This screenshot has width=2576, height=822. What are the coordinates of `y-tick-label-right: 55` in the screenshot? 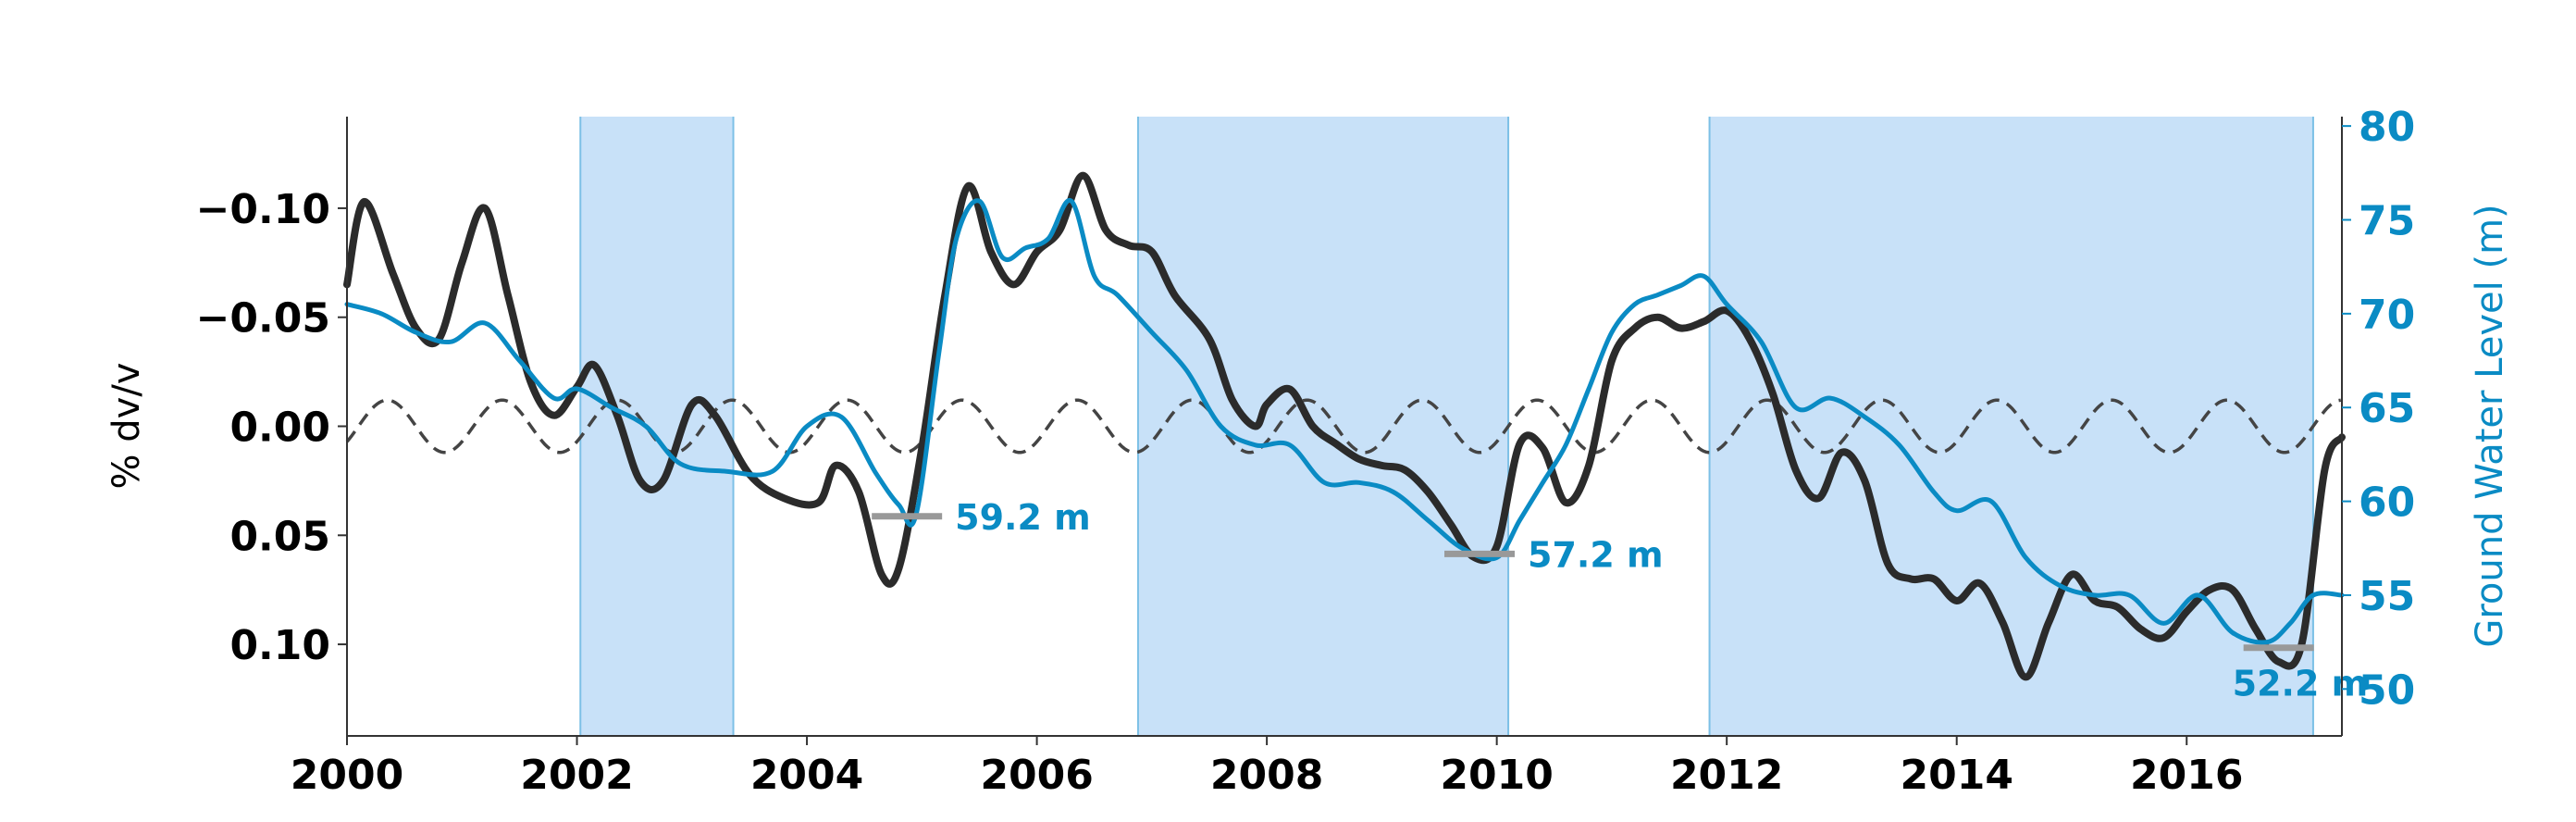 It's located at (2387, 596).